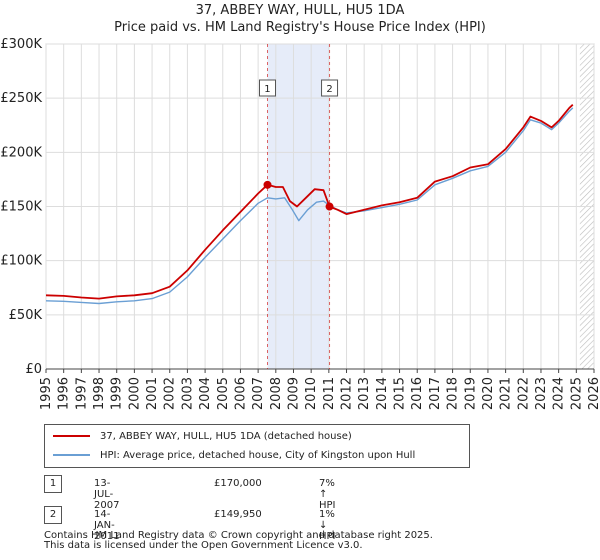 This screenshot has width=600, height=560. Describe the element at coordinates (400, 393) in the screenshot. I see `x-tick-label: 2015` at that location.